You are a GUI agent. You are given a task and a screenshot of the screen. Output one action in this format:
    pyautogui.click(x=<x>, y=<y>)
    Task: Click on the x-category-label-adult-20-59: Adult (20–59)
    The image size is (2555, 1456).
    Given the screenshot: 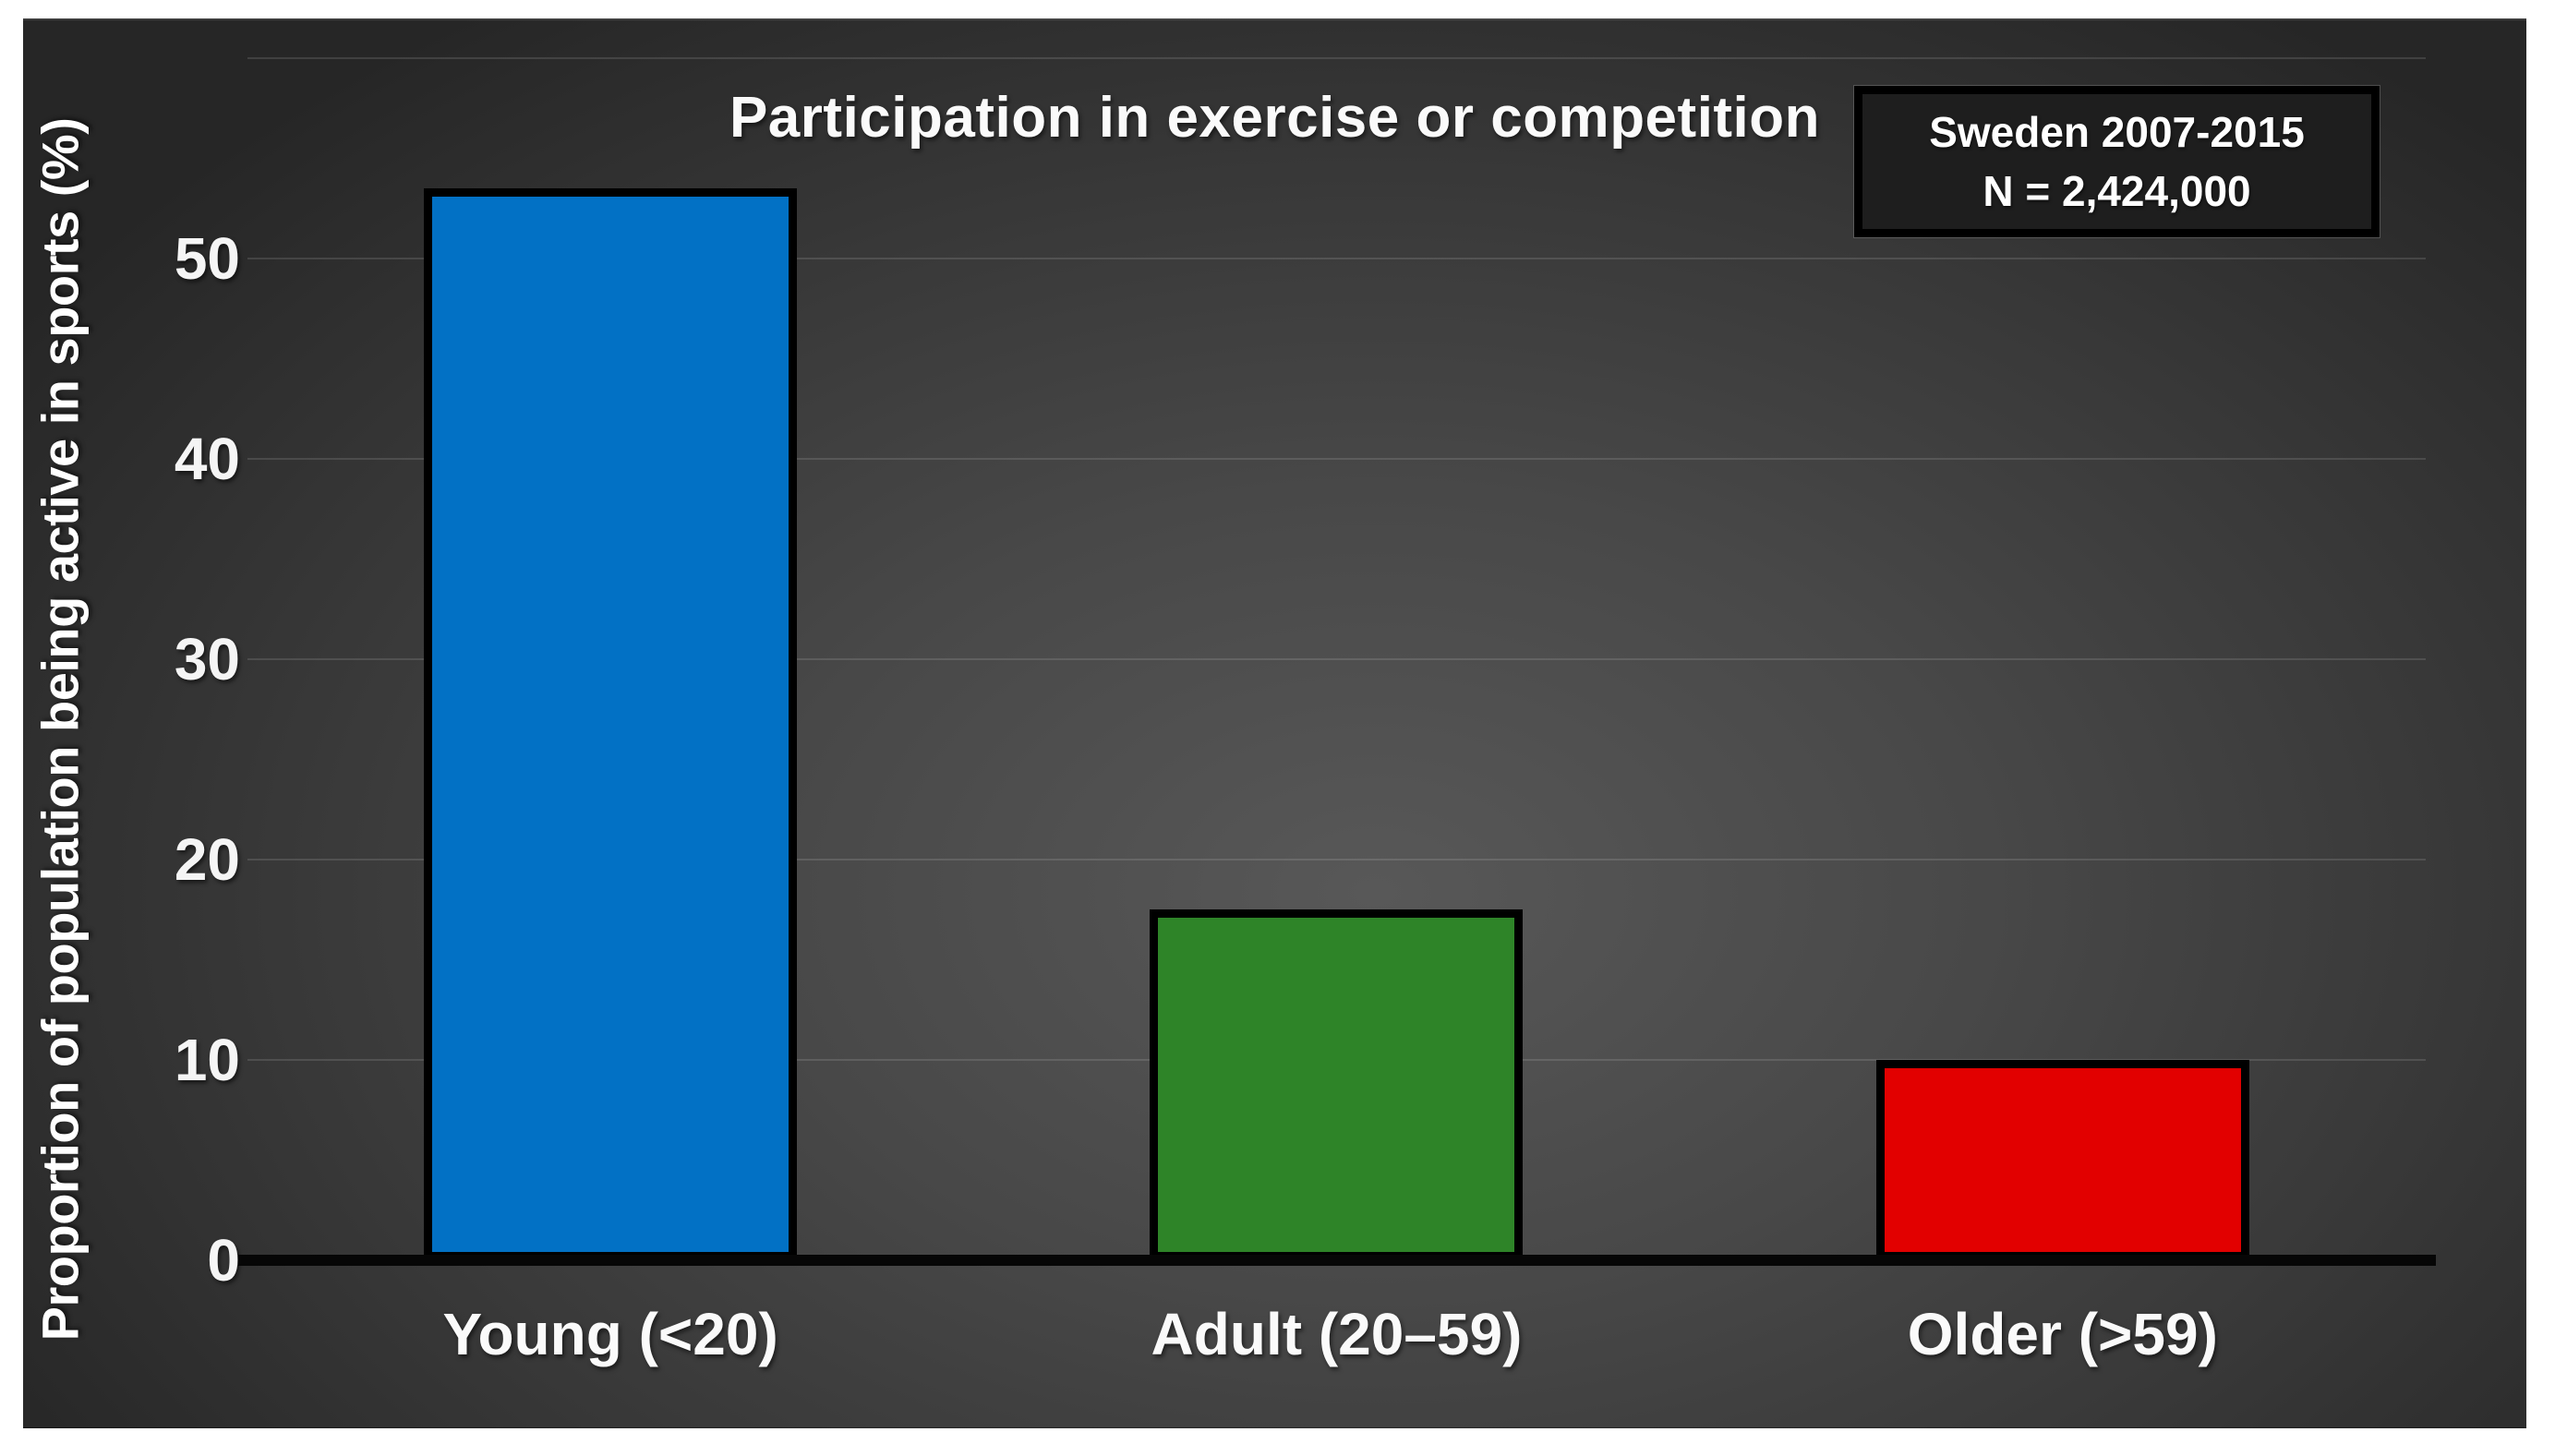 What is the action you would take?
    pyautogui.click(x=1337, y=1334)
    